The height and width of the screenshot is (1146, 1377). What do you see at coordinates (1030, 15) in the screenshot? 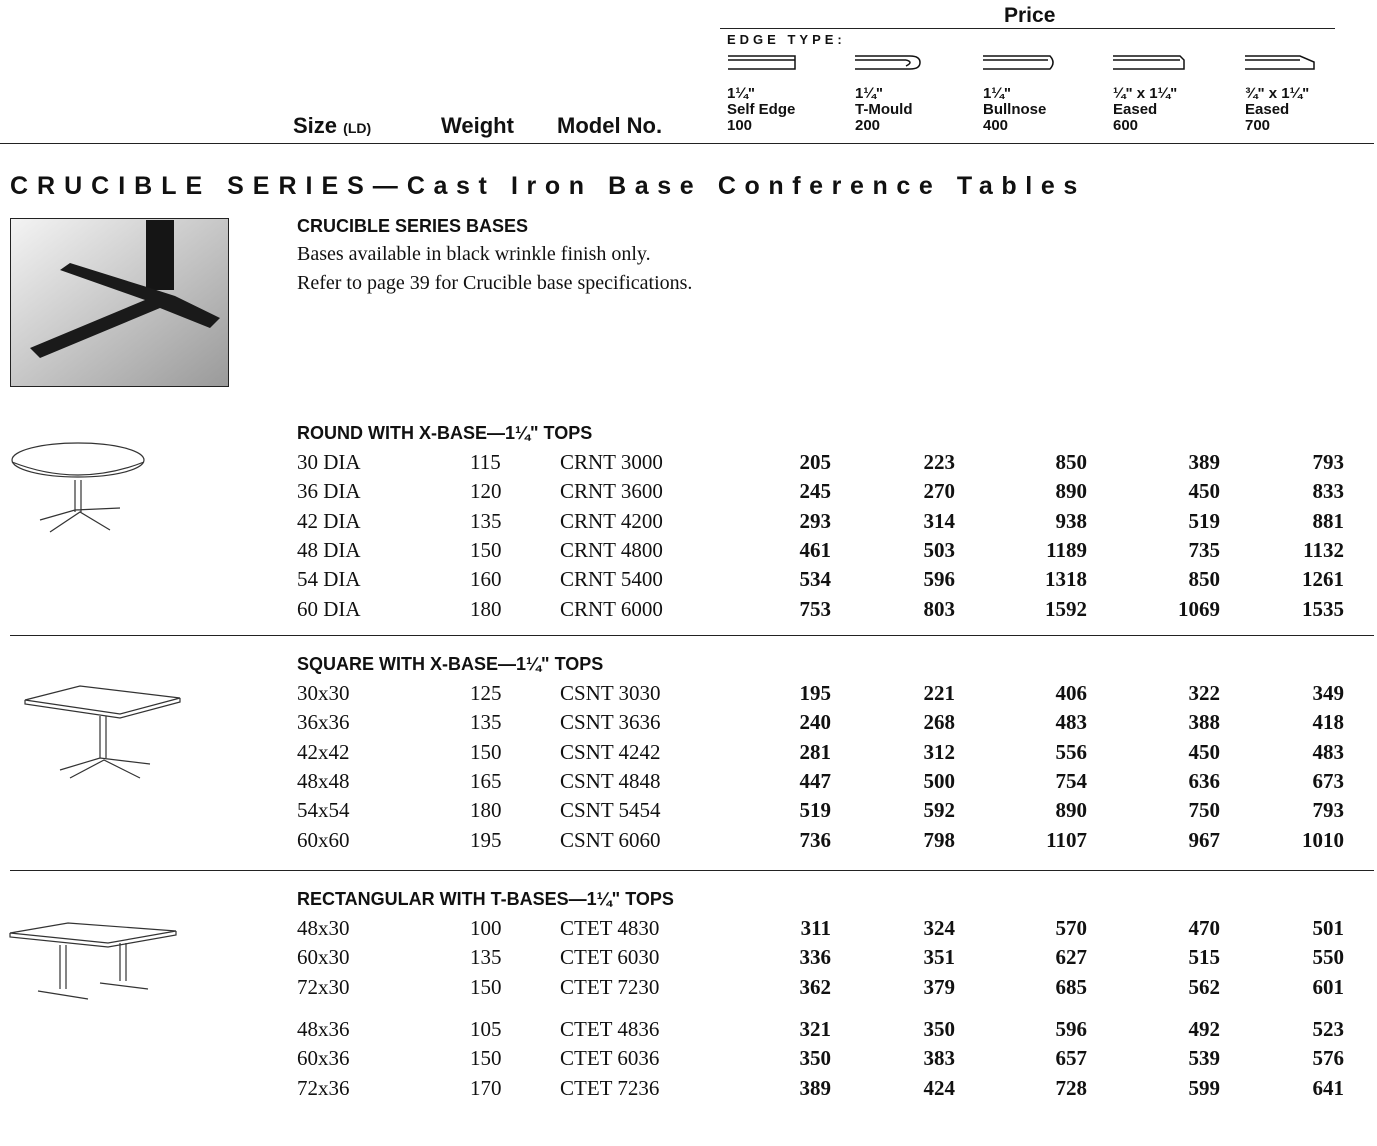
I see `price-heading: Price` at bounding box center [1030, 15].